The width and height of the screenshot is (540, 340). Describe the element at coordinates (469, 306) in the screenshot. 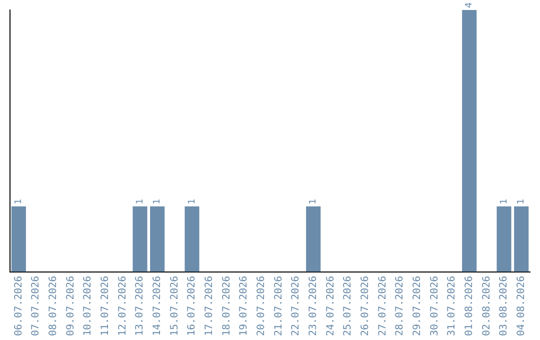

I see `x-tick-label: 01.08.2026` at that location.